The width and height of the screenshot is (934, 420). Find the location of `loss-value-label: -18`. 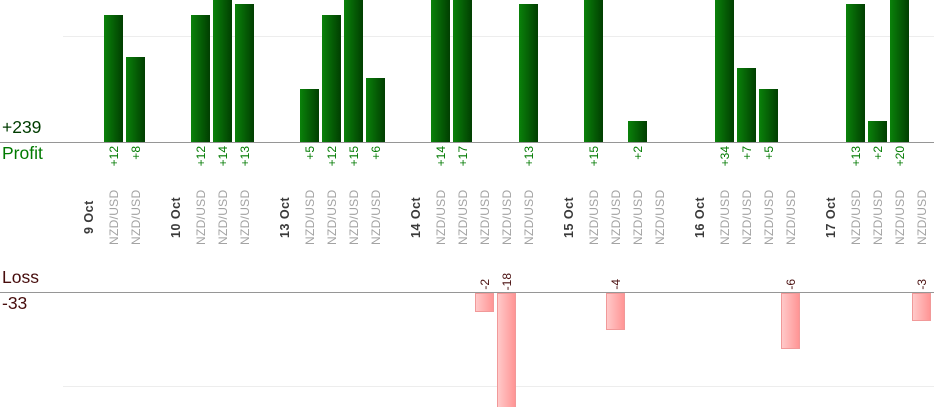

loss-value-label: -18 is located at coordinates (506, 281).